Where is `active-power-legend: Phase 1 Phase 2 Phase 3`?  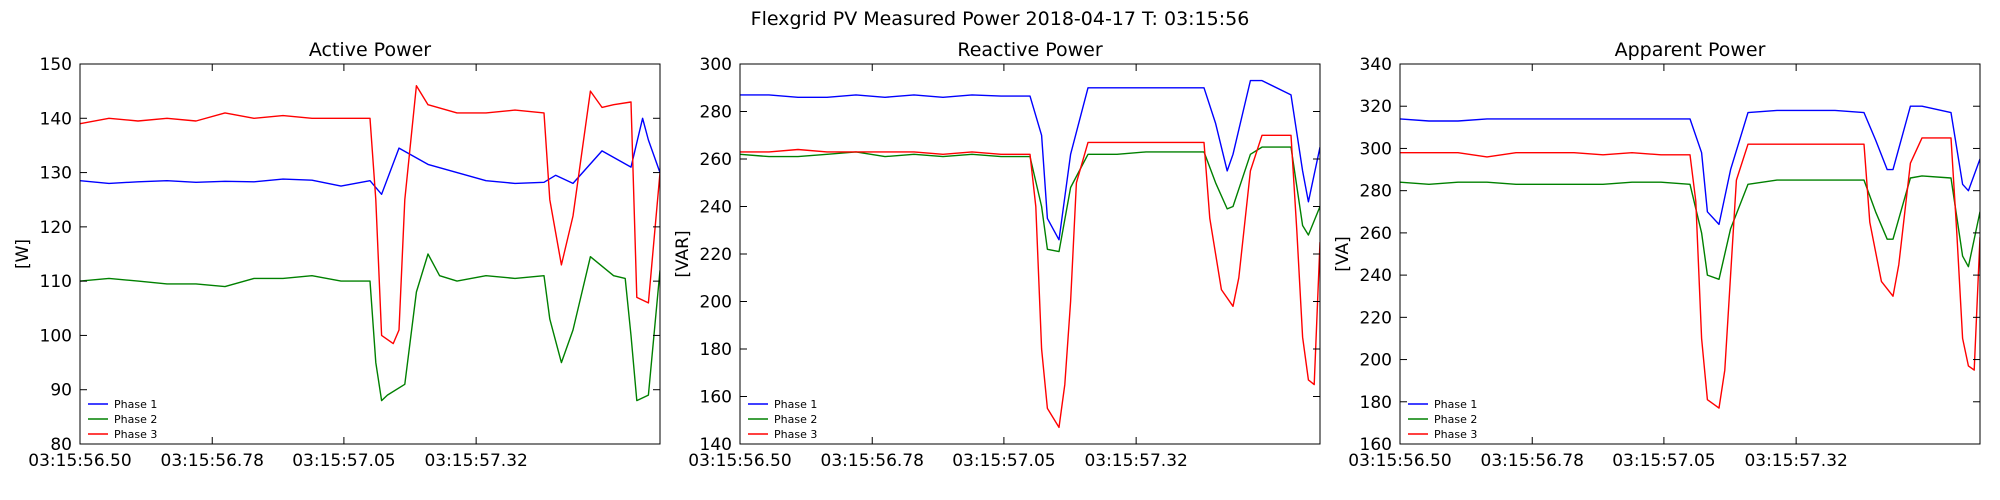 active-power-legend: Phase 1 Phase 2 Phase 3 is located at coordinates (122, 419).